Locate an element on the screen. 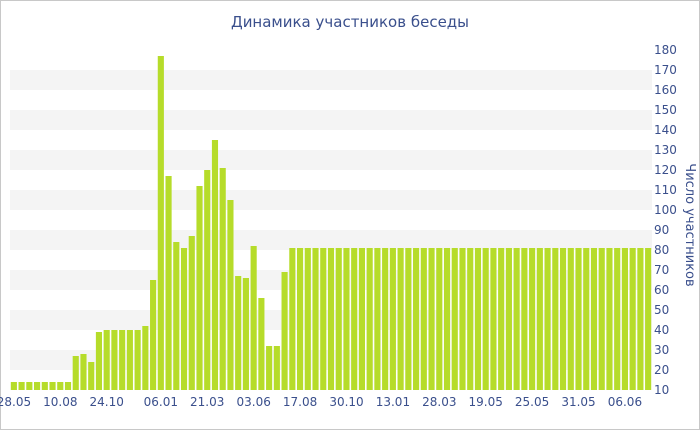  x-tick-label: 28.05 is located at coordinates (15, 402).